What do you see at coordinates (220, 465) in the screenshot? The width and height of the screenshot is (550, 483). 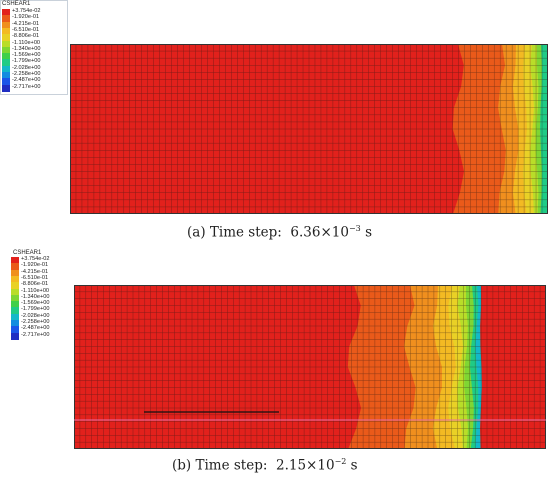 I see `caption-b-prefix: (b) Time step:` at bounding box center [220, 465].